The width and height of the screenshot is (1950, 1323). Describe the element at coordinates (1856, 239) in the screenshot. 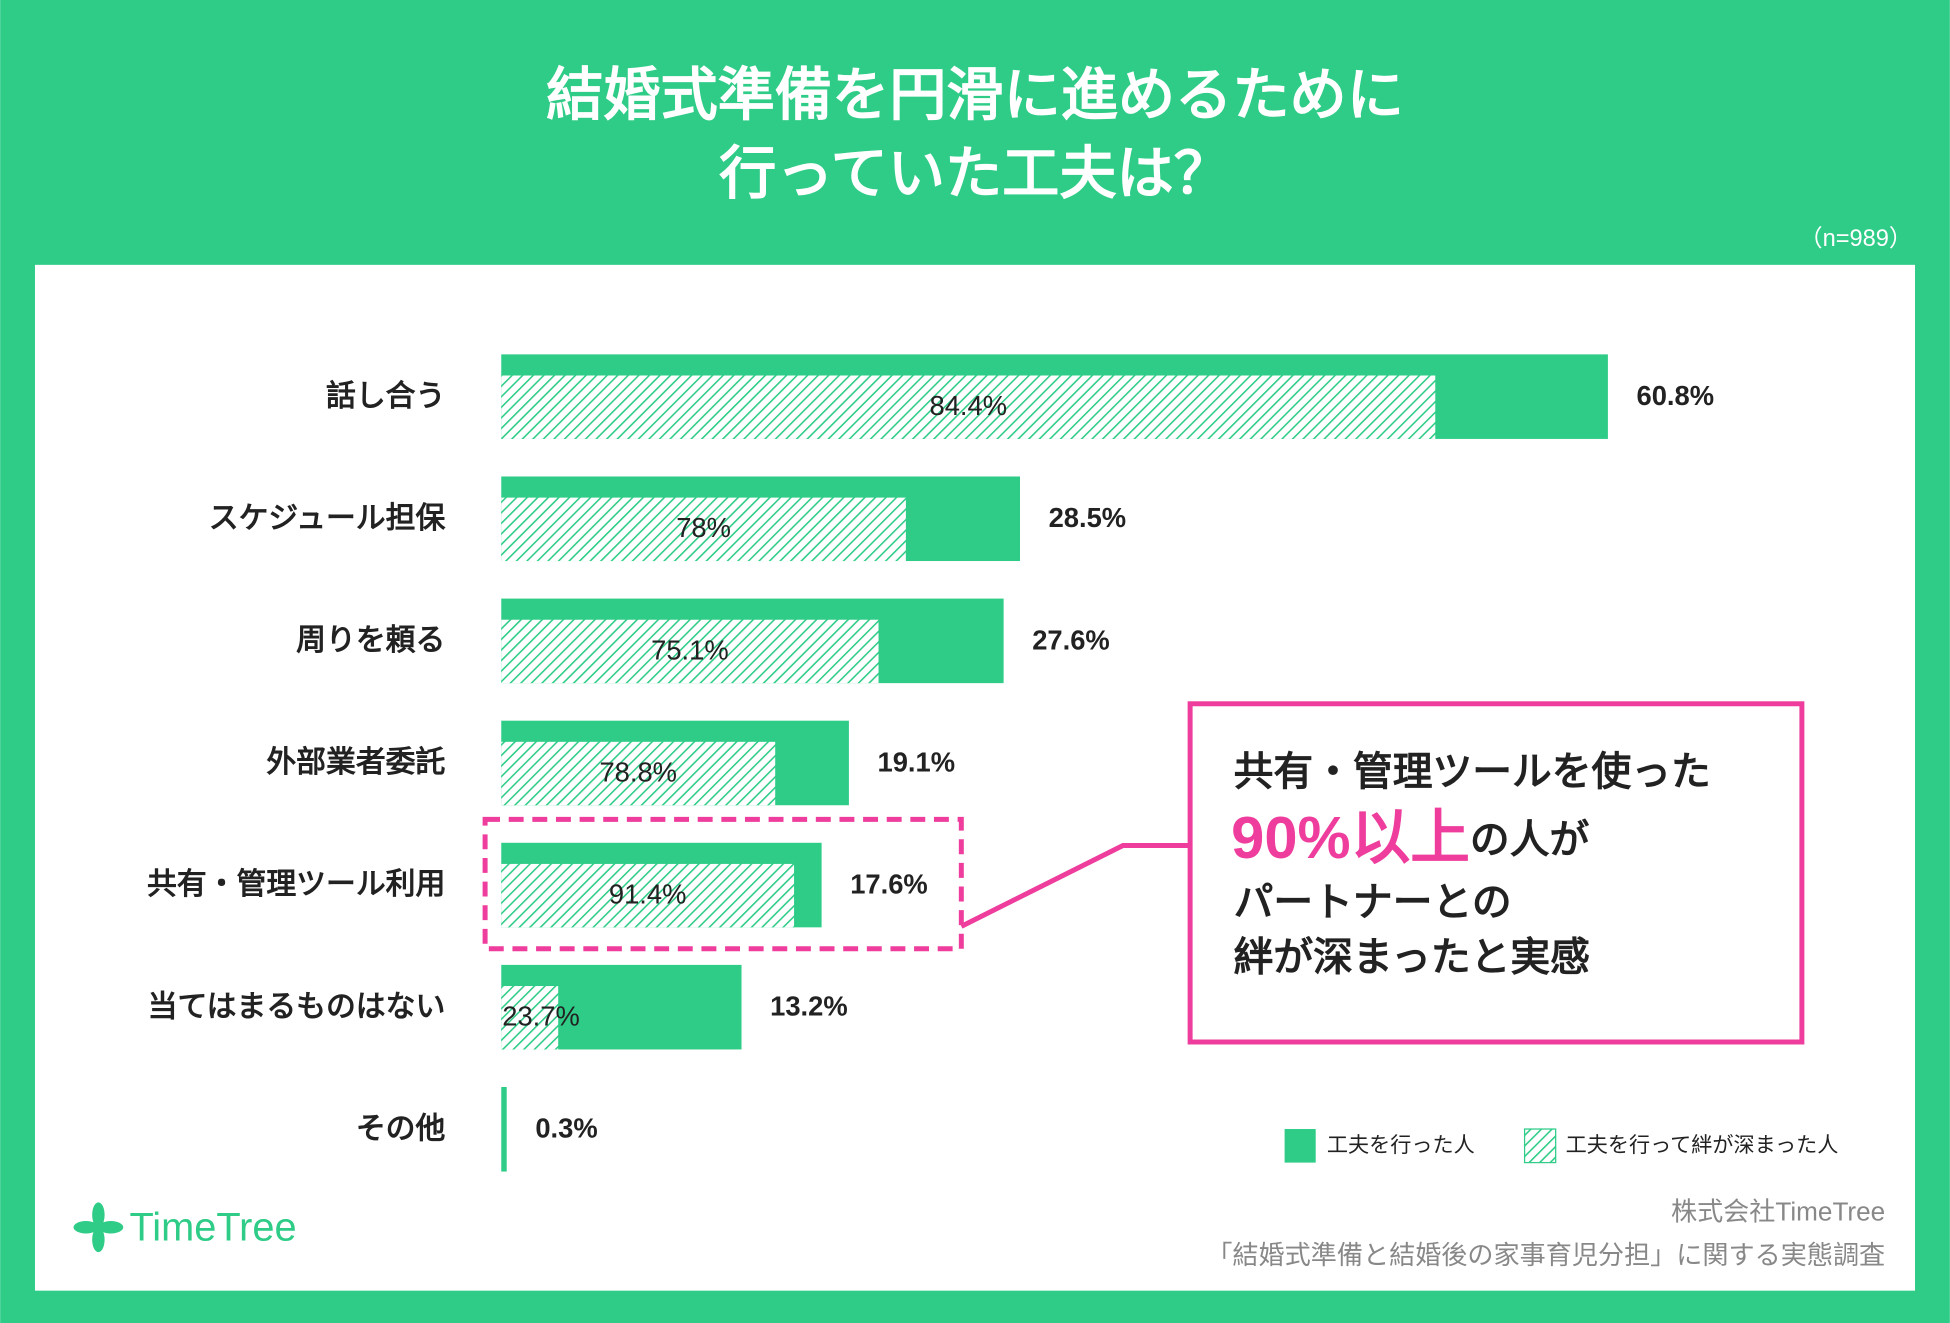

I see `subtitle: （n=989）` at that location.